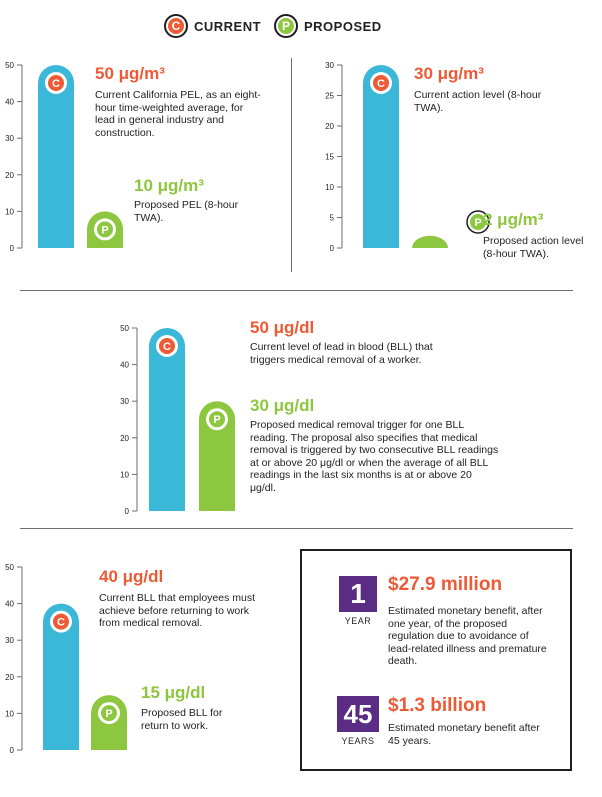 The image size is (602, 797). Describe the element at coordinates (131, 576) in the screenshot. I see `return-current-value: 40 μg/dl` at that location.